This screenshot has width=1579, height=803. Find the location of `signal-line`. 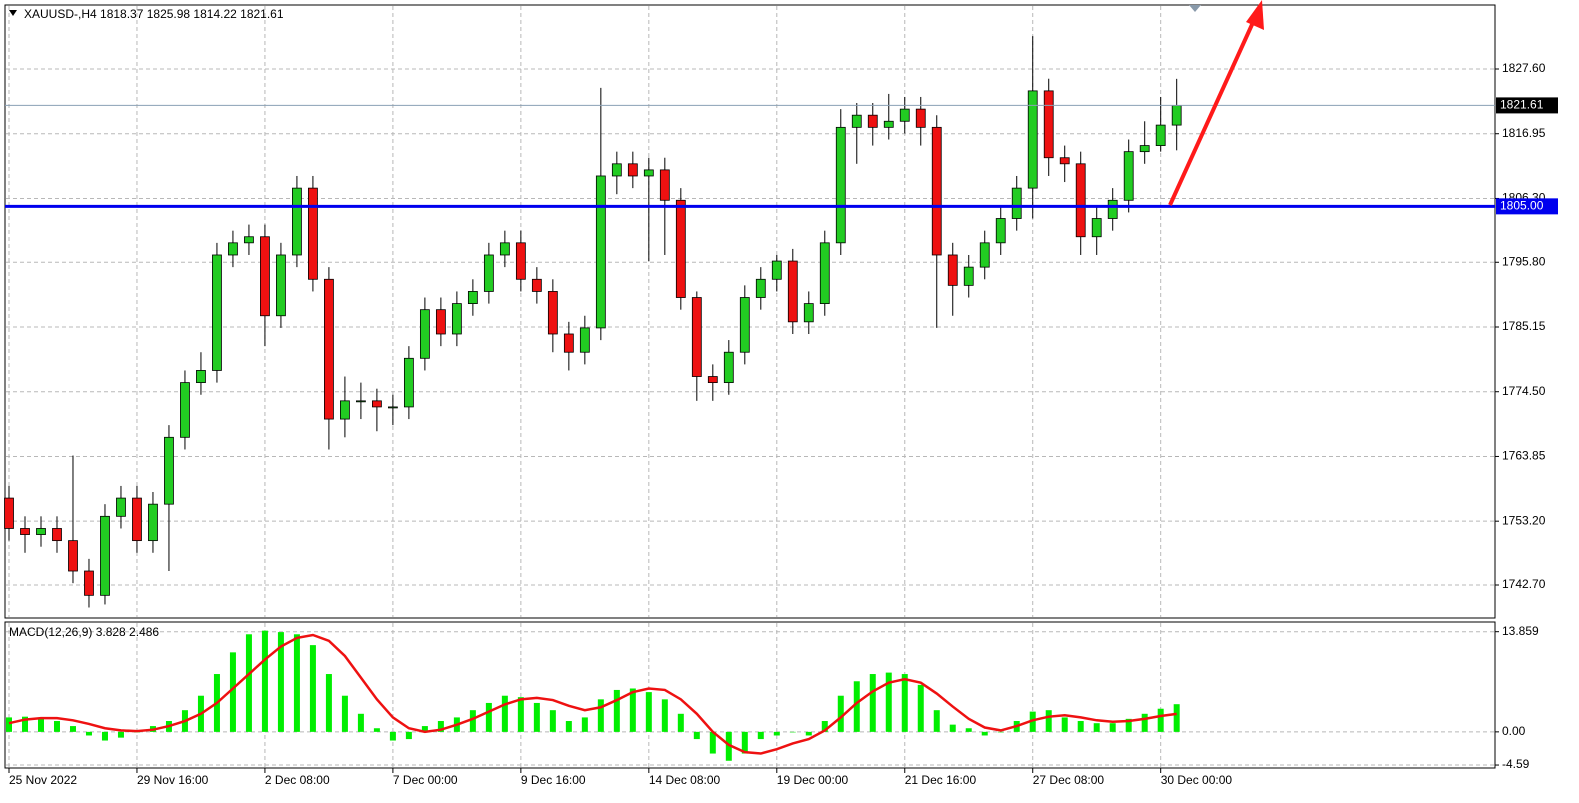

signal-line is located at coordinates (592, 694).